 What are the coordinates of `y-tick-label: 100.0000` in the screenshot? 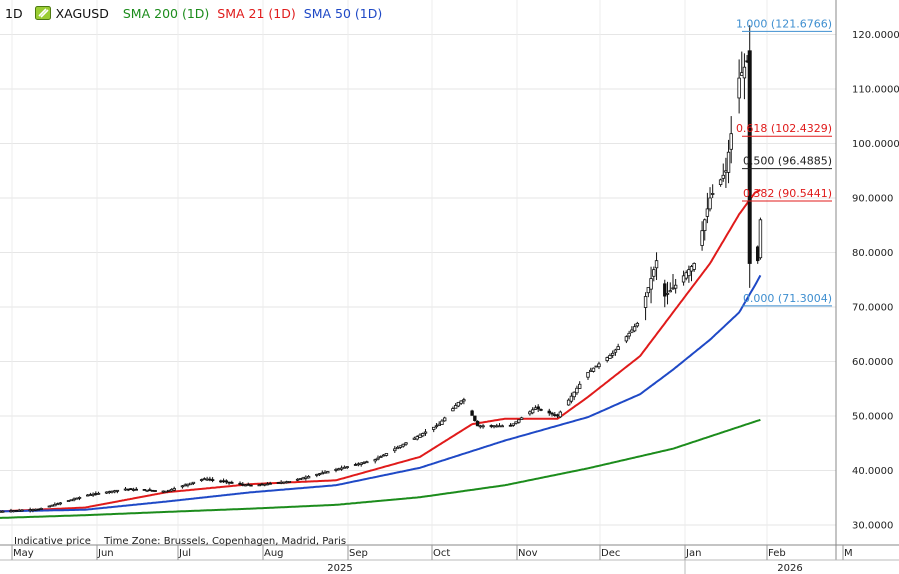 It's located at (875, 144).